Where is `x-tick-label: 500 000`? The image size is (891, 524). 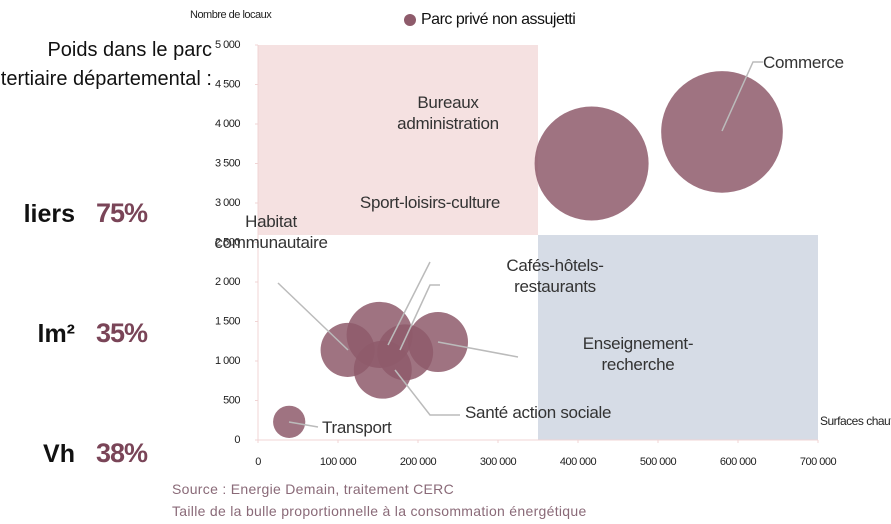
x-tick-label: 500 000 is located at coordinates (658, 462).